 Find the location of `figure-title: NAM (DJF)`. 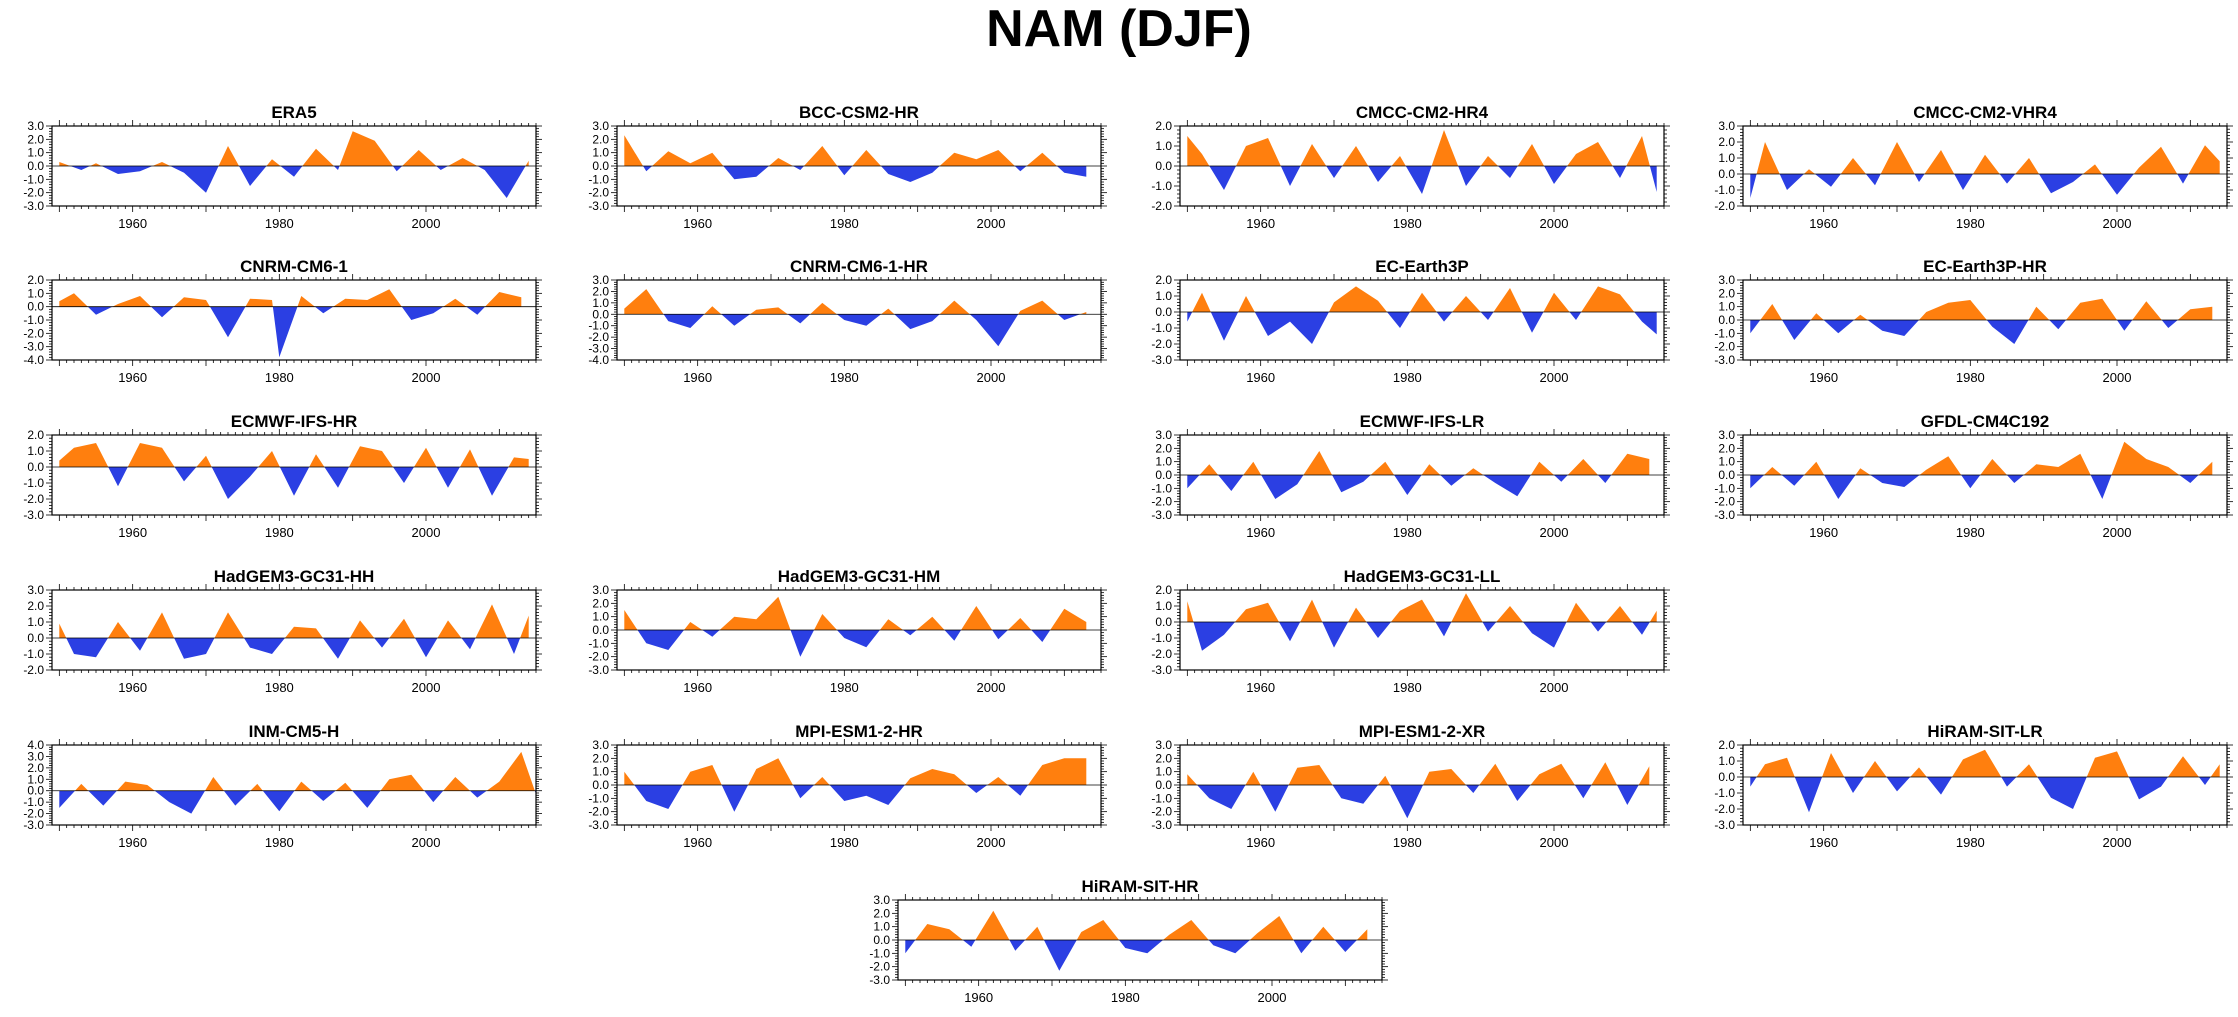

figure-title: NAM (DJF) is located at coordinates (1119, 29).